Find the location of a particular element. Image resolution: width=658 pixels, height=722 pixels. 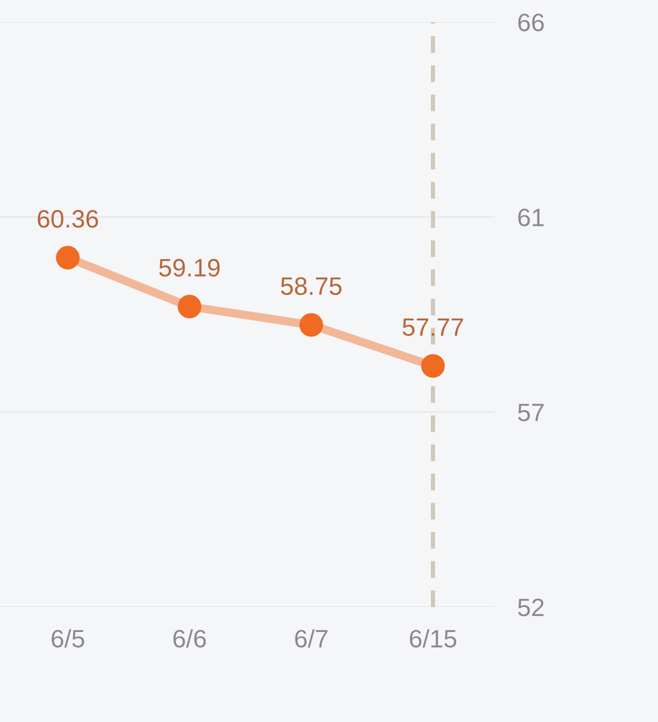

y-tick-label: 57 is located at coordinates (531, 413).